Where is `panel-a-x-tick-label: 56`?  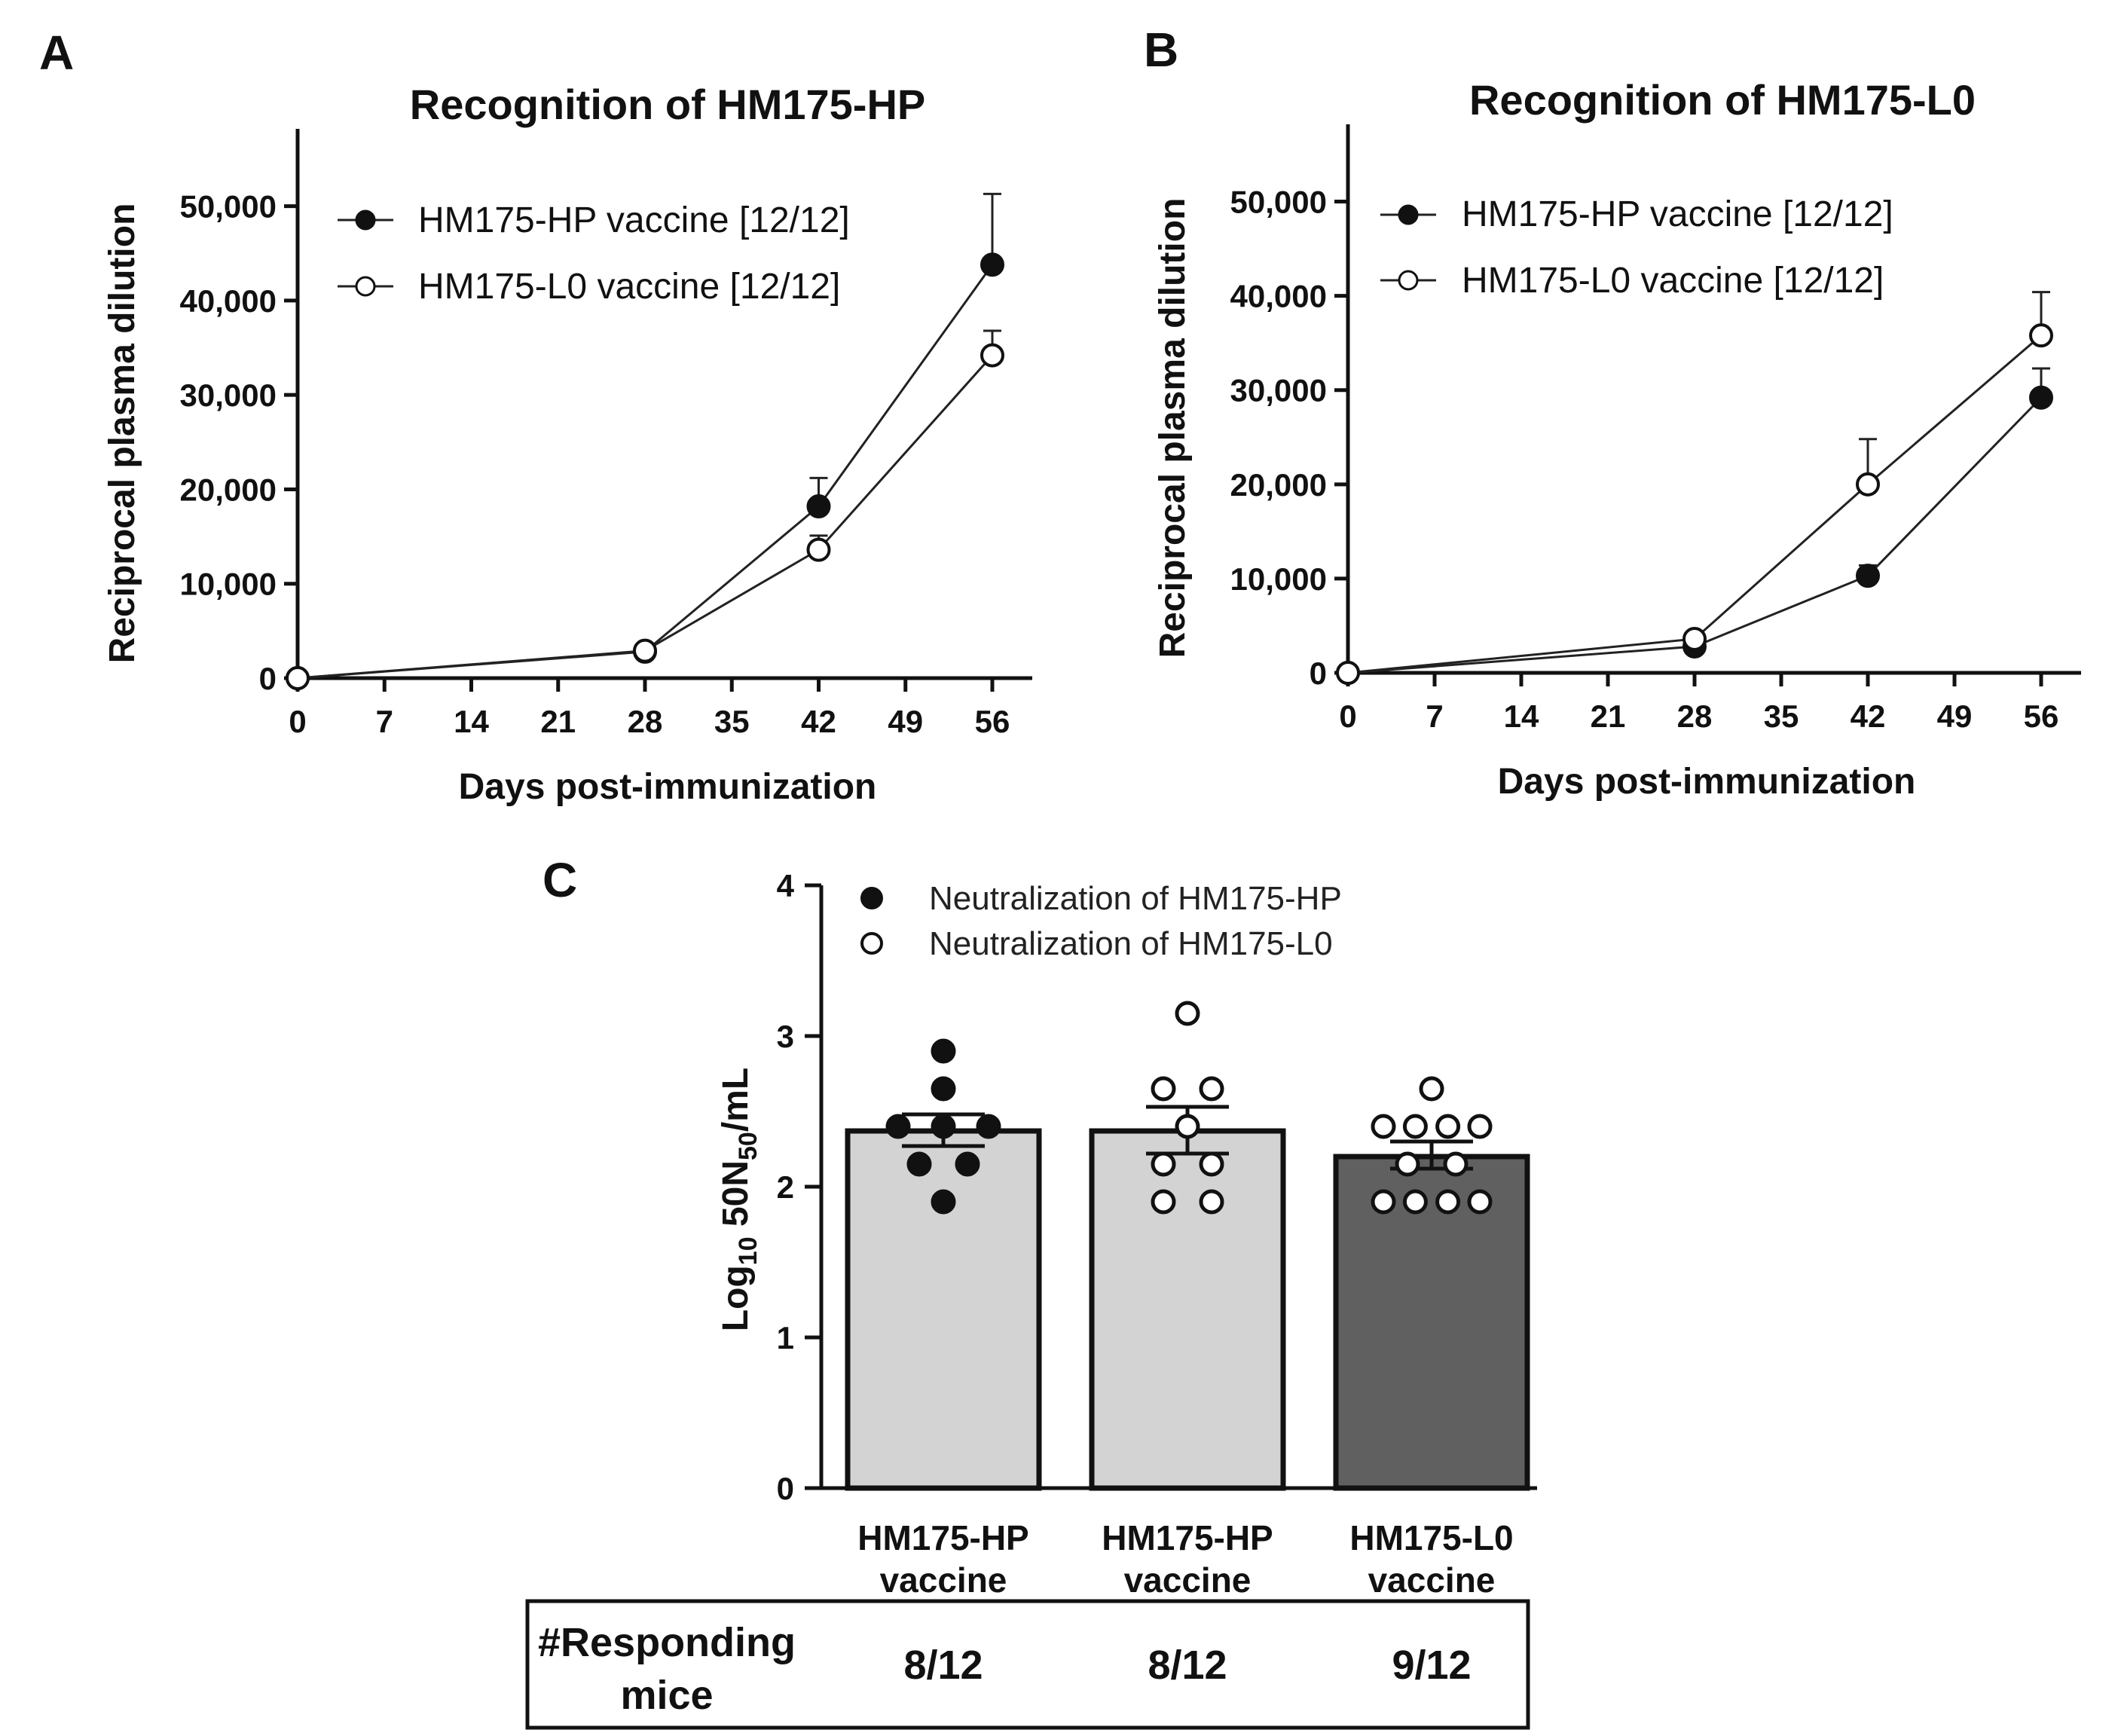
panel-a-x-tick-label: 56 is located at coordinates (992, 721).